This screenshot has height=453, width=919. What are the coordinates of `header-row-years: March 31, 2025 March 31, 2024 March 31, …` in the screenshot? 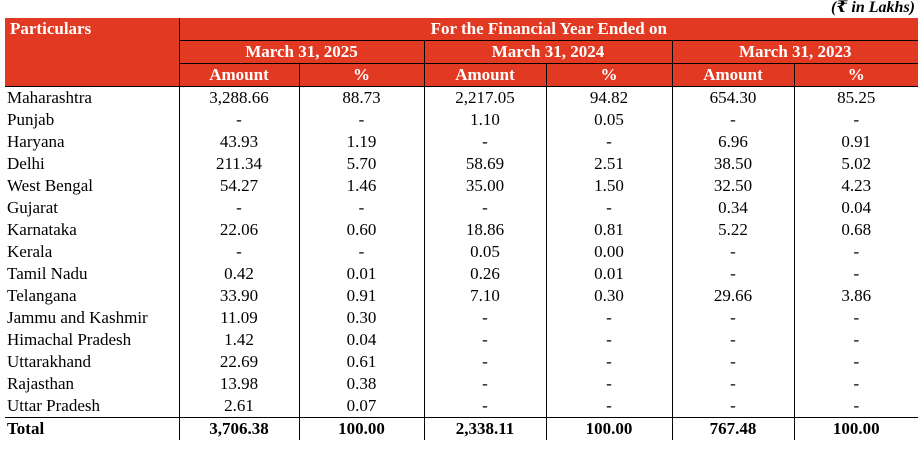 It's located at (462, 52).